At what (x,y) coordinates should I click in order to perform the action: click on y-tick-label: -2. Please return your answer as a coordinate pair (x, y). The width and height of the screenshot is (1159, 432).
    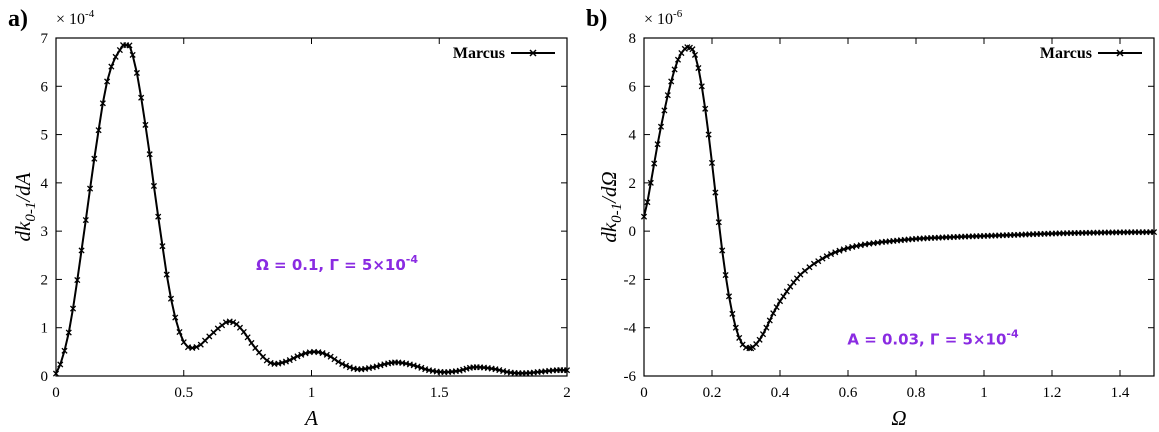
    Looking at the image, I should click on (630, 280).